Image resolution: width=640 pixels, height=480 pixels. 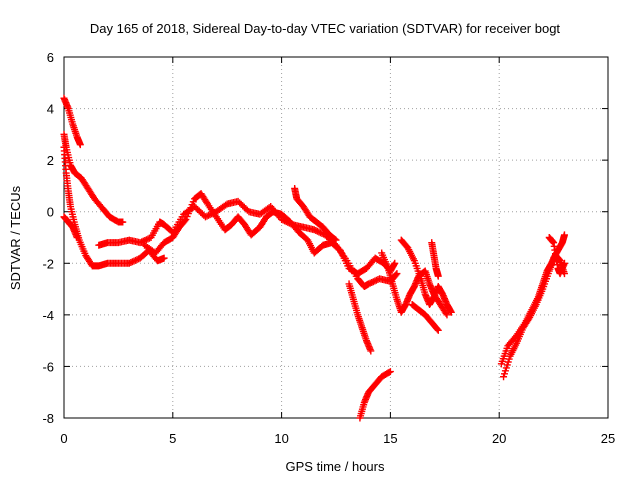 What do you see at coordinates (390, 438) in the screenshot?
I see `x-tick-label: 15` at bounding box center [390, 438].